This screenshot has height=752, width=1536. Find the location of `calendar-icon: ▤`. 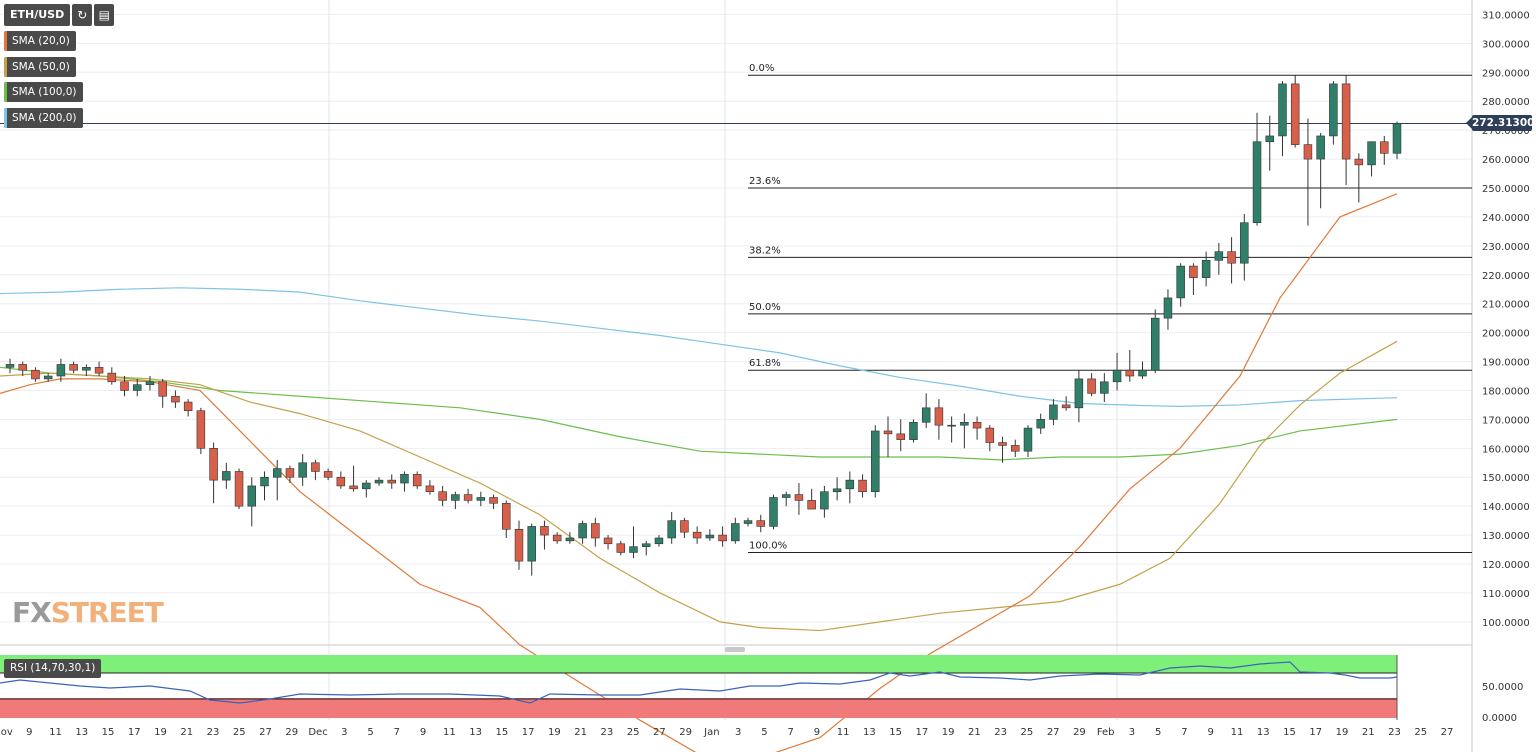

calendar-icon: ▤ is located at coordinates (104, 15).